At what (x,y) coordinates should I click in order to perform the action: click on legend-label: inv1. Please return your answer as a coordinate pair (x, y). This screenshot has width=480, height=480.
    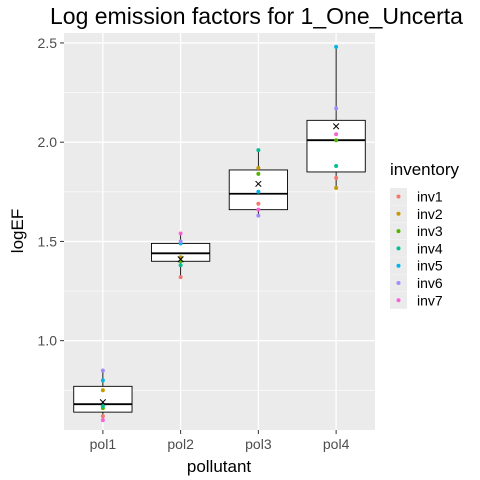
    Looking at the image, I should click on (430, 197).